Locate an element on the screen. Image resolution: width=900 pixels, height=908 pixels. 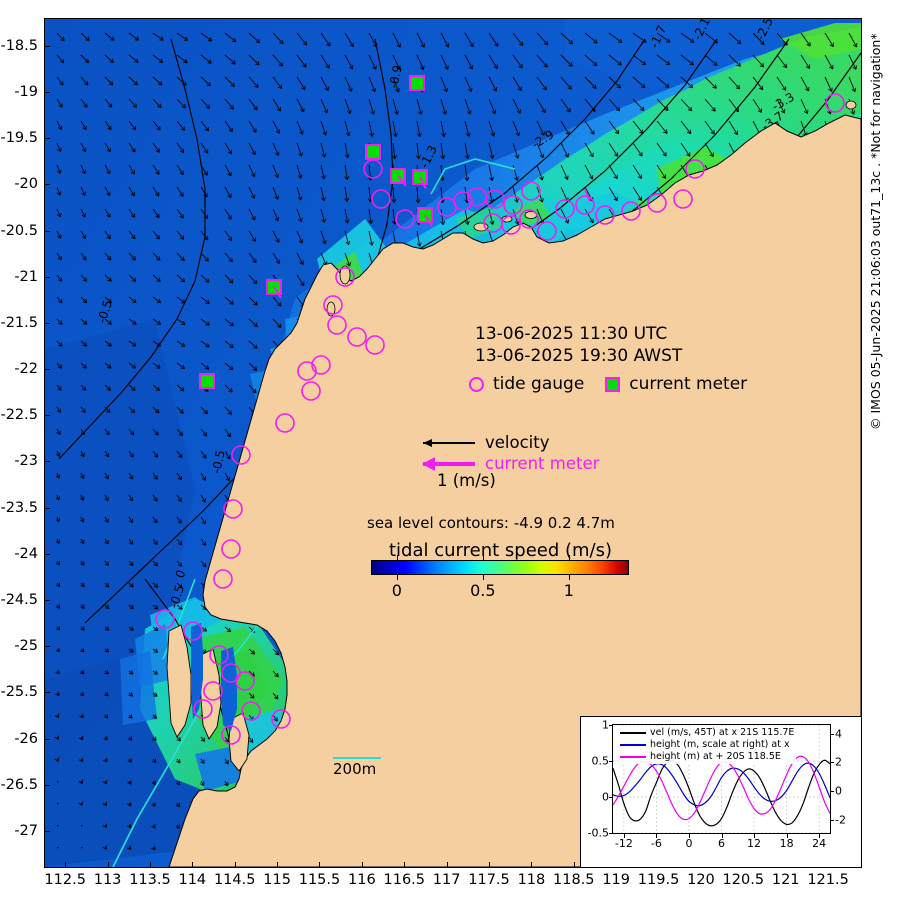
inset-legend-row: height (m, scale at right) at x is located at coordinates (707, 745).